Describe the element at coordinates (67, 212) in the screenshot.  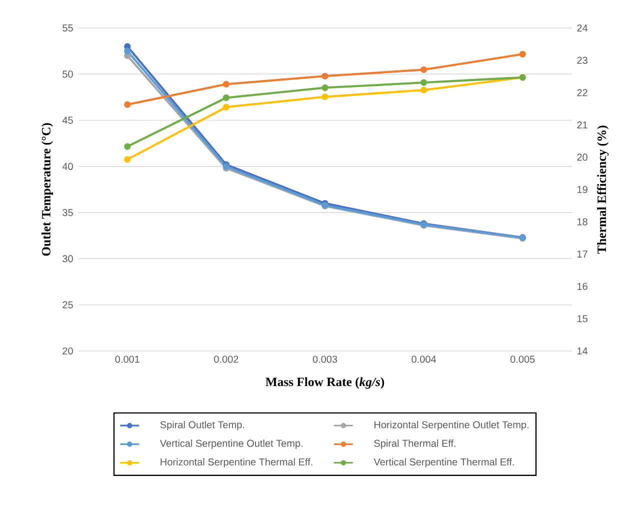
I see `y-tick-label: 35` at that location.